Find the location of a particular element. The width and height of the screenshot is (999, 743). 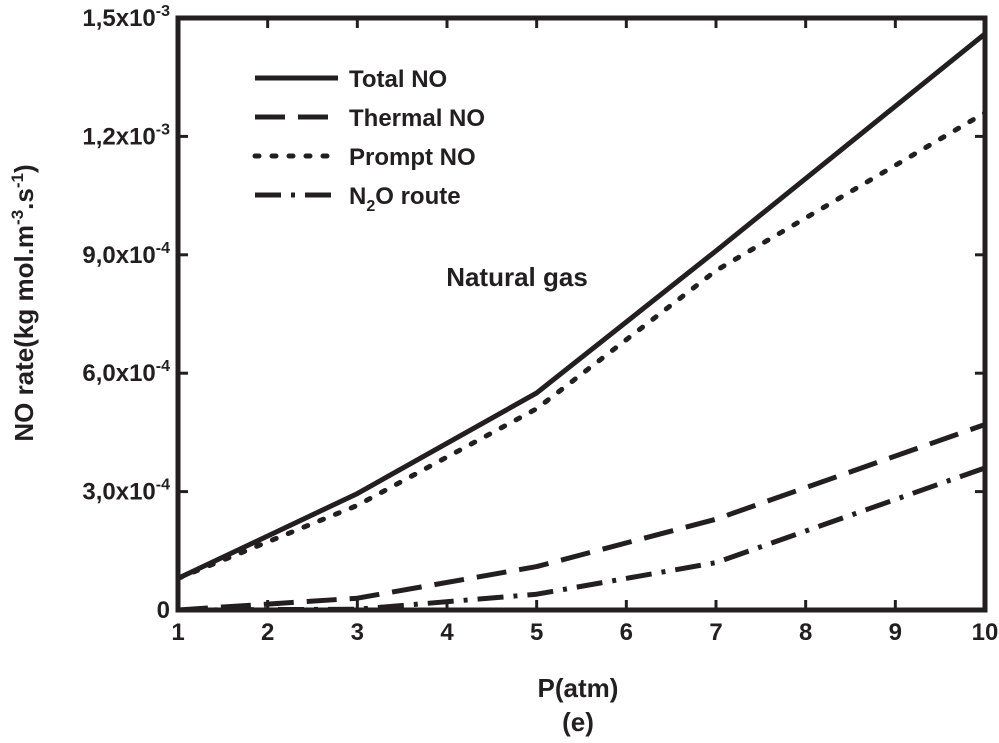

y-axis-label-sup1: -3 is located at coordinates (17, 217).